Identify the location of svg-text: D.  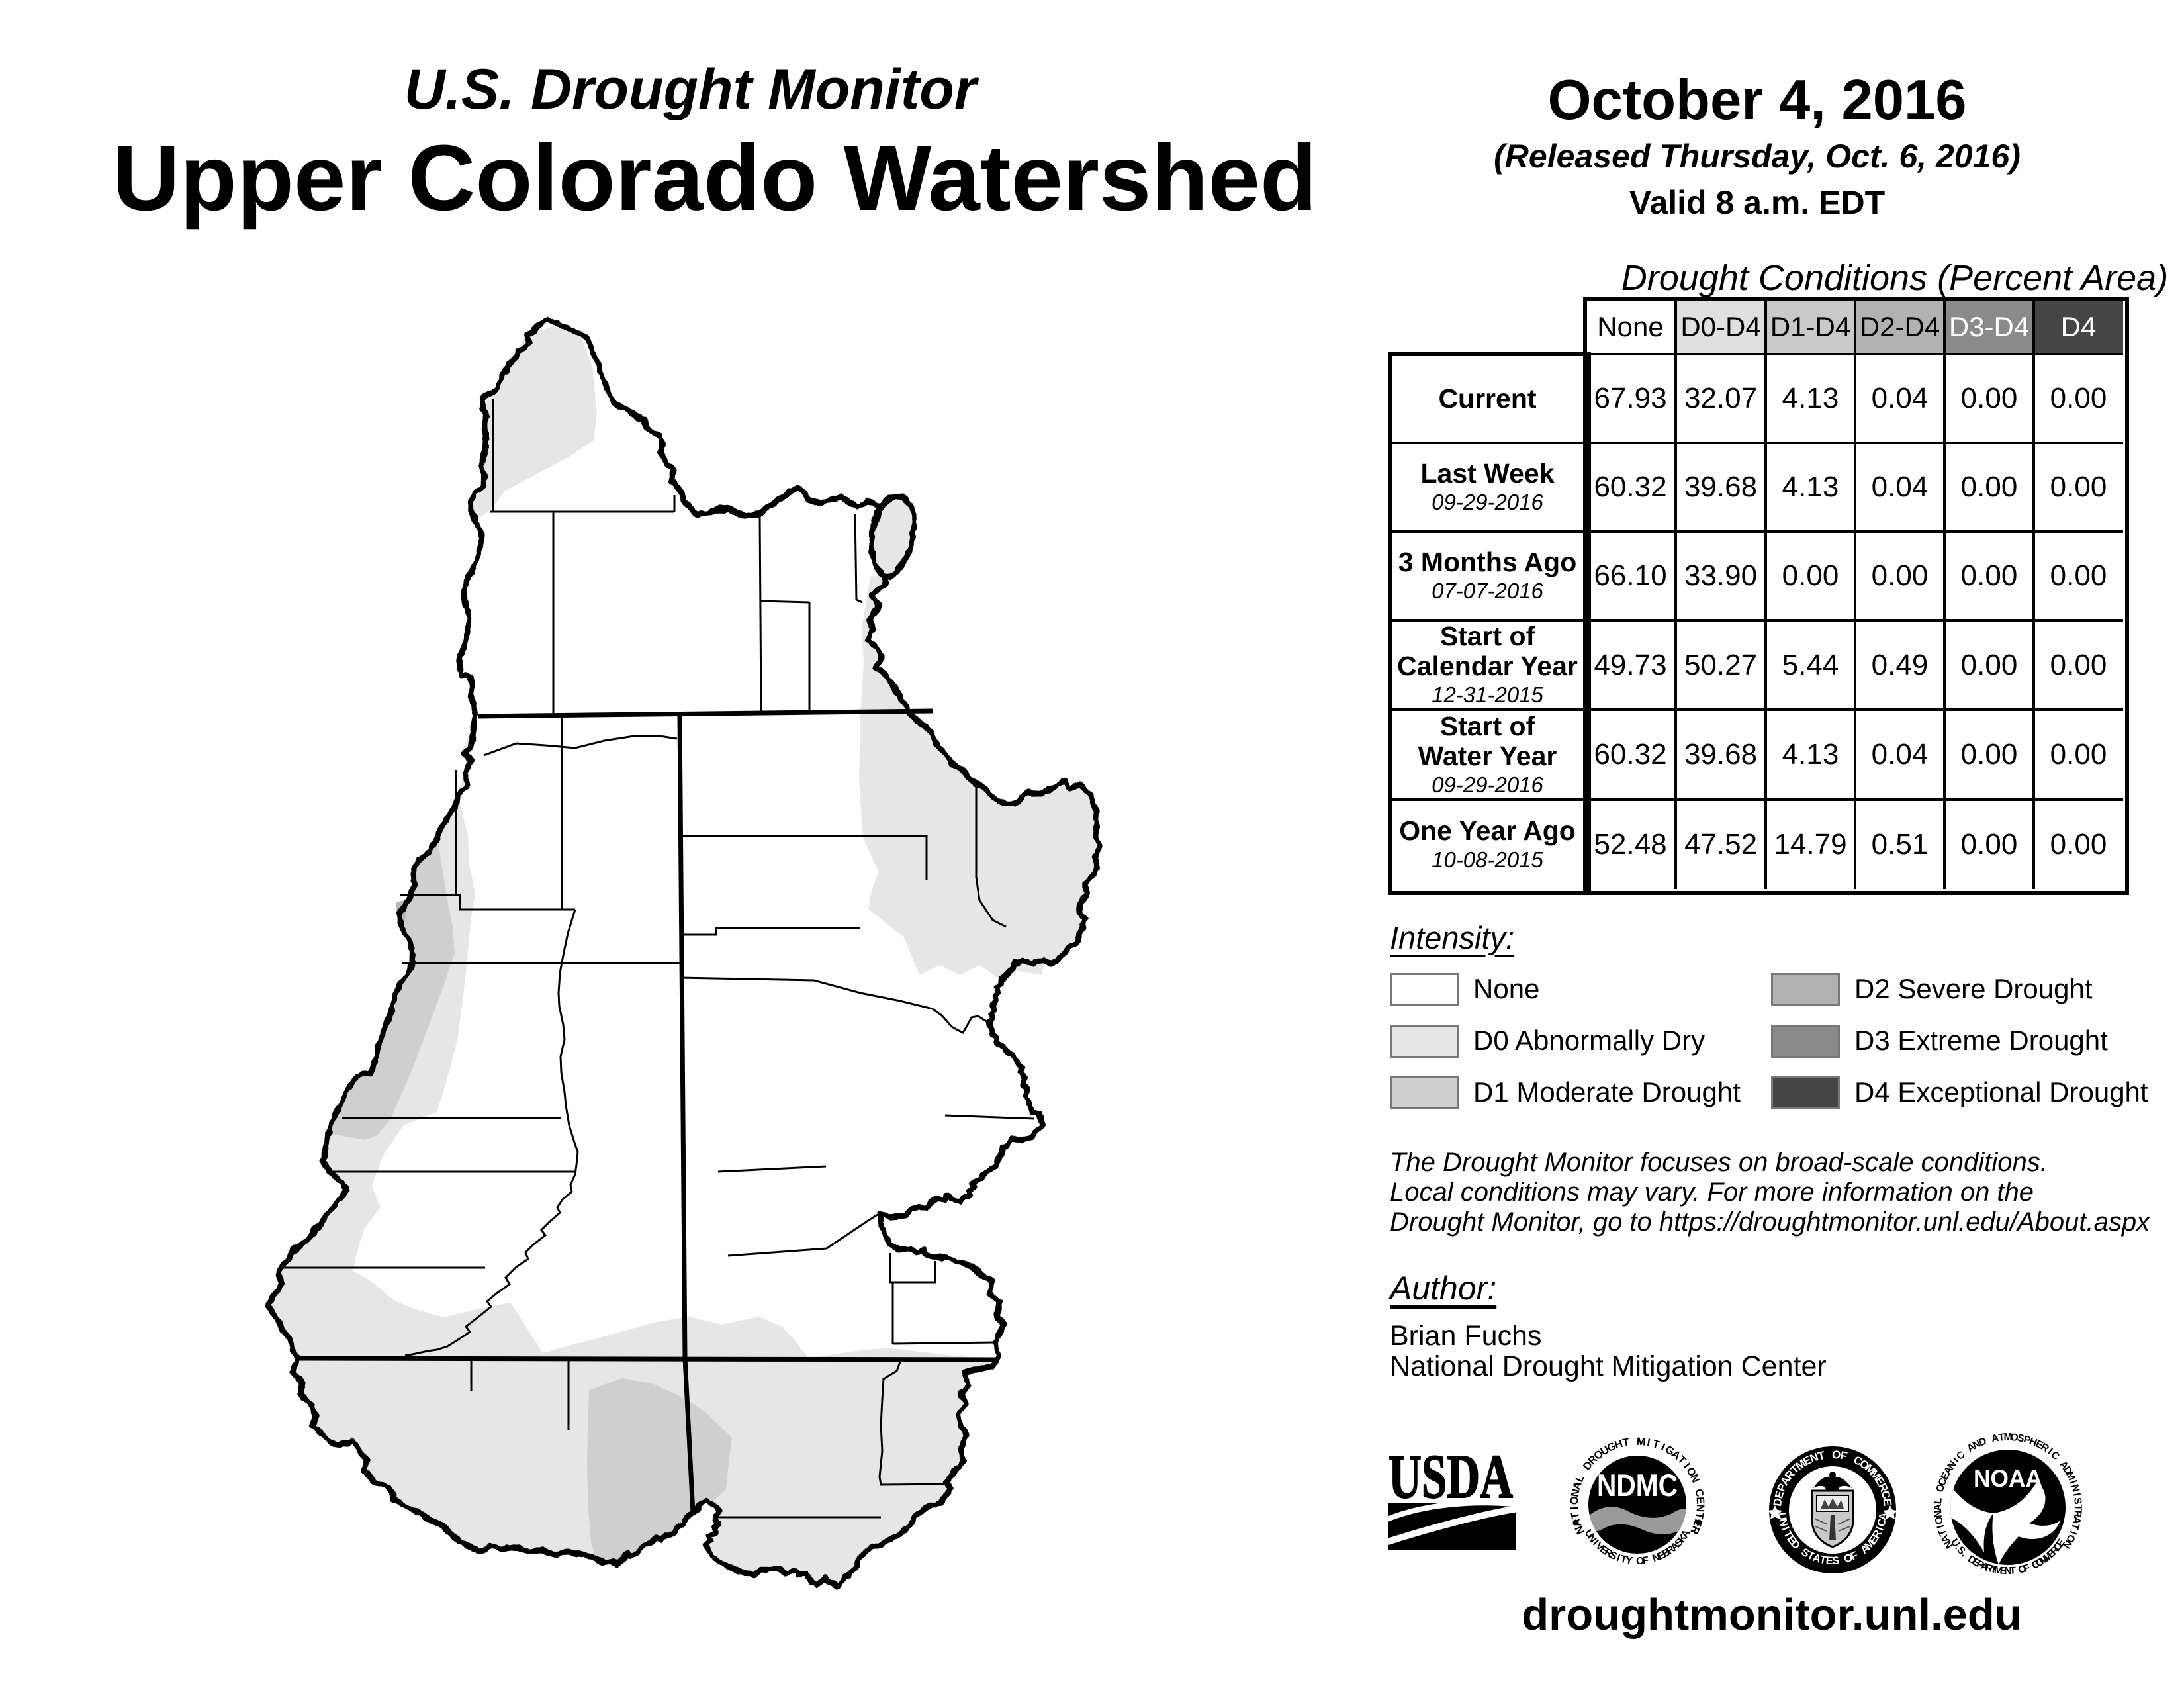
(1778, 1502).